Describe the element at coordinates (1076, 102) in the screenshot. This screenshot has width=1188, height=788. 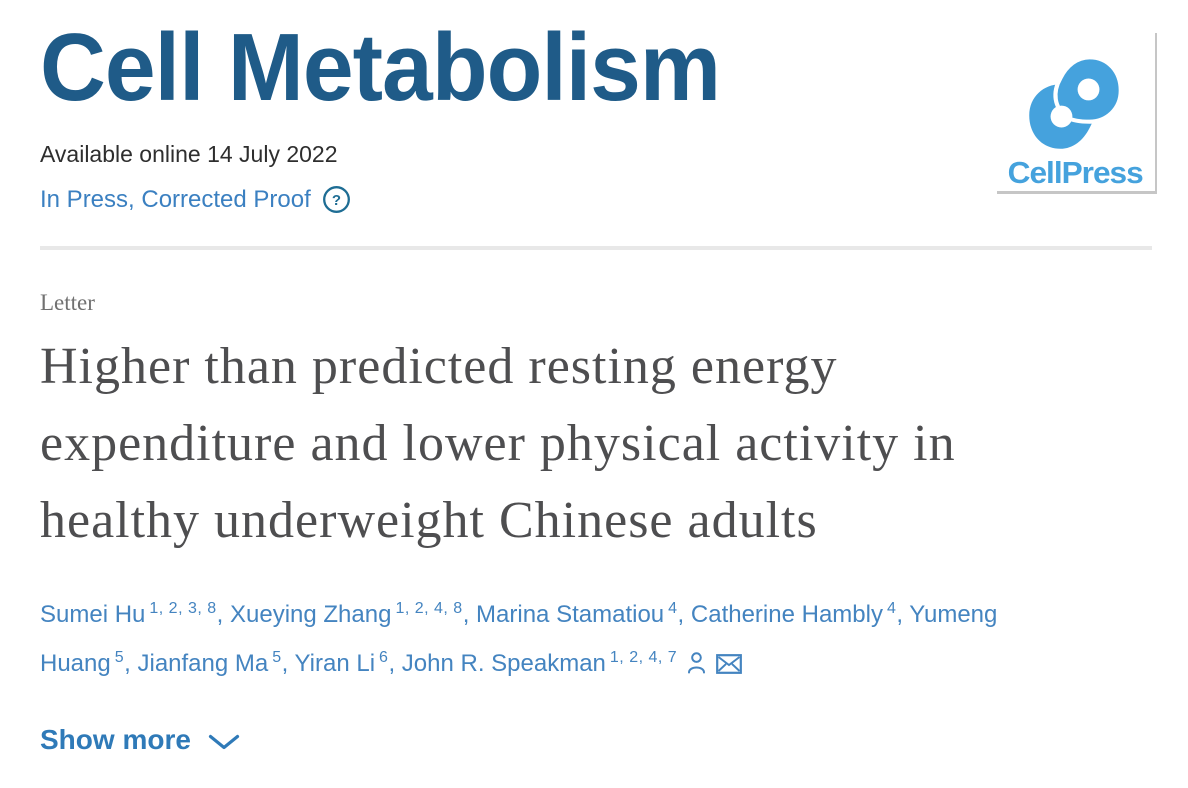
I see `cellpress-mark-icon` at that location.